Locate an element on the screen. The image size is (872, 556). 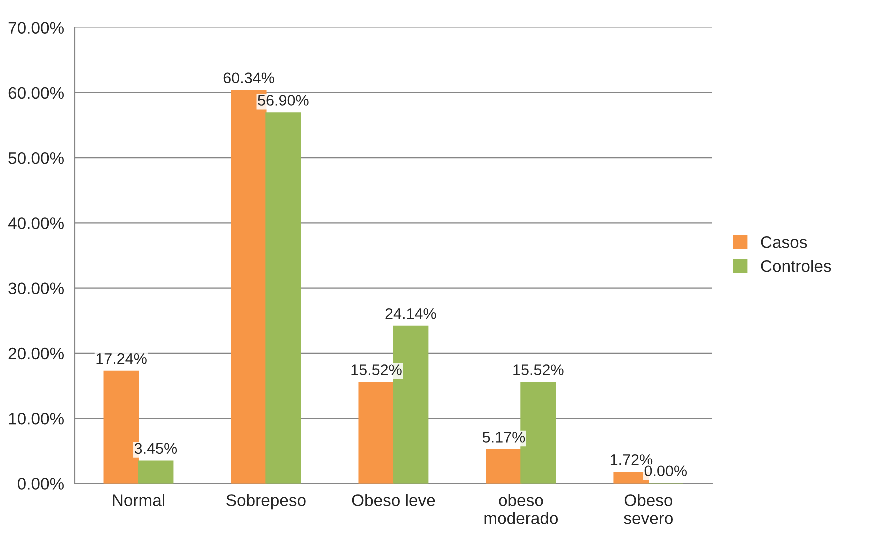
y-tick-label: 20.00% is located at coordinates (36, 354).